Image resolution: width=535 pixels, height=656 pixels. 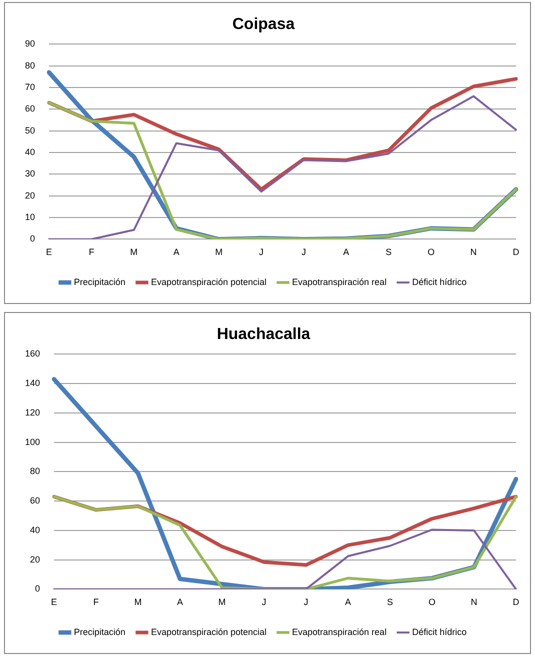 What do you see at coordinates (30, 87) in the screenshot?
I see `y-tick-label: 70` at bounding box center [30, 87].